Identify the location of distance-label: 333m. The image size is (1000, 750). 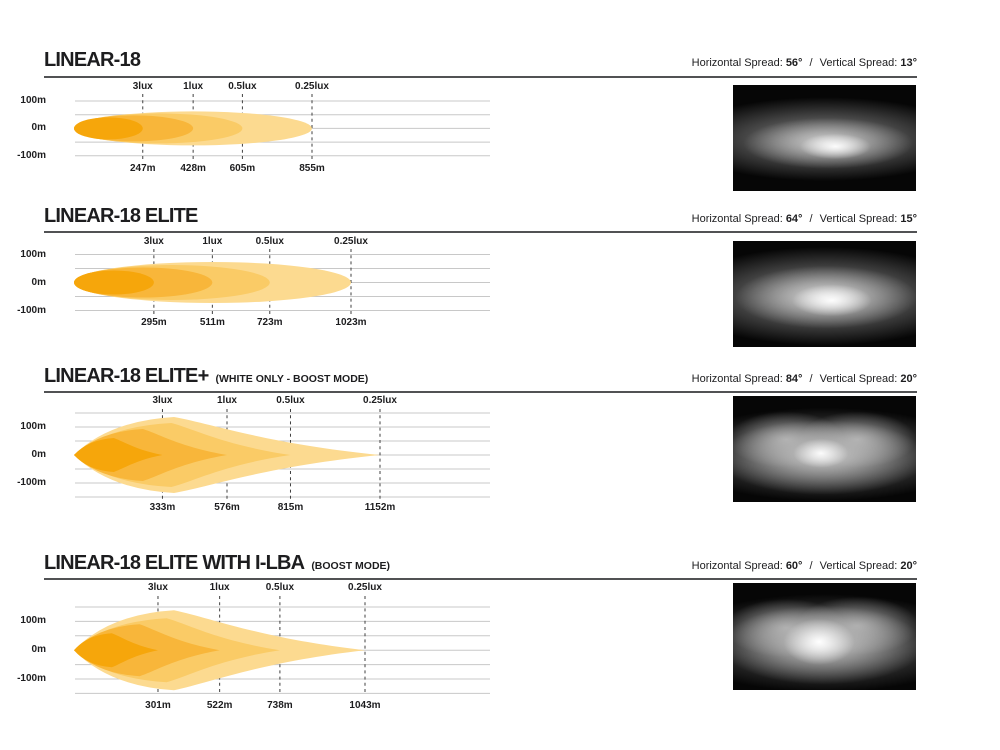
(162, 507).